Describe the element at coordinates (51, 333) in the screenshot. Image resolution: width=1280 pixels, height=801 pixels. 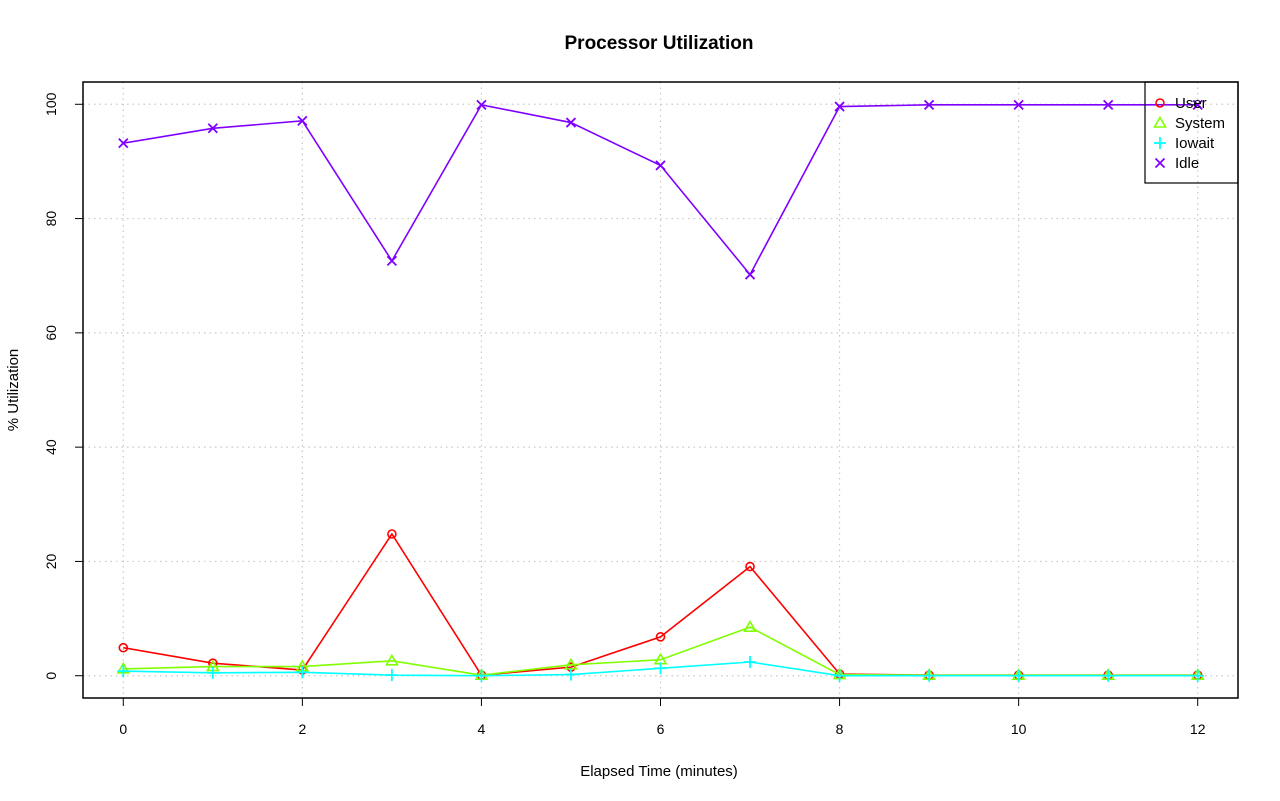
I see `y-tick-label: 60` at that location.